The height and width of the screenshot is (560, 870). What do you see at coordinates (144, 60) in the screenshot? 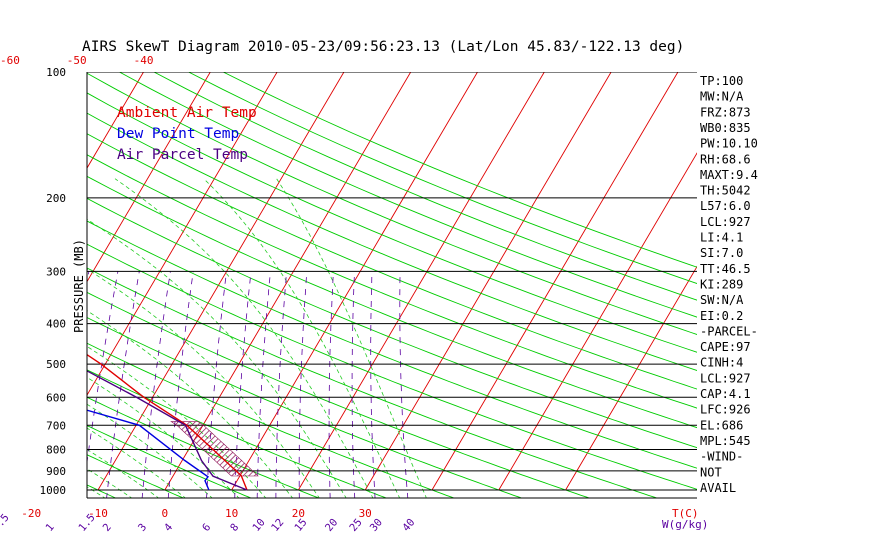
I see `x-tick-label-top: -40` at bounding box center [144, 60].